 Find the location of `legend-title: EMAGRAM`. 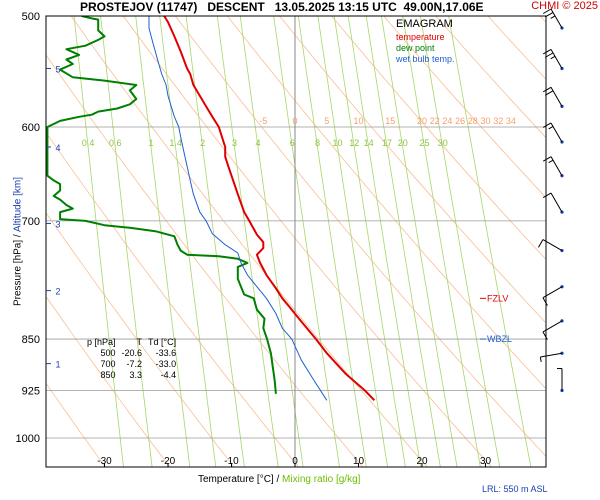

legend-title: EMAGRAM is located at coordinates (424, 24).